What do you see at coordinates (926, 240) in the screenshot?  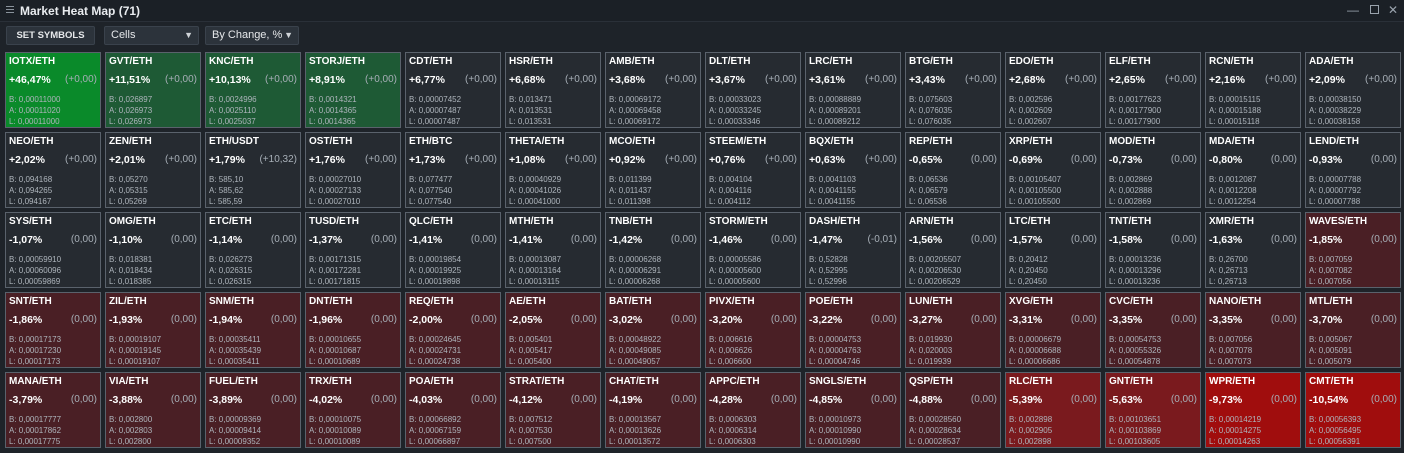 I see `change-percent: -1,56%` at bounding box center [926, 240].